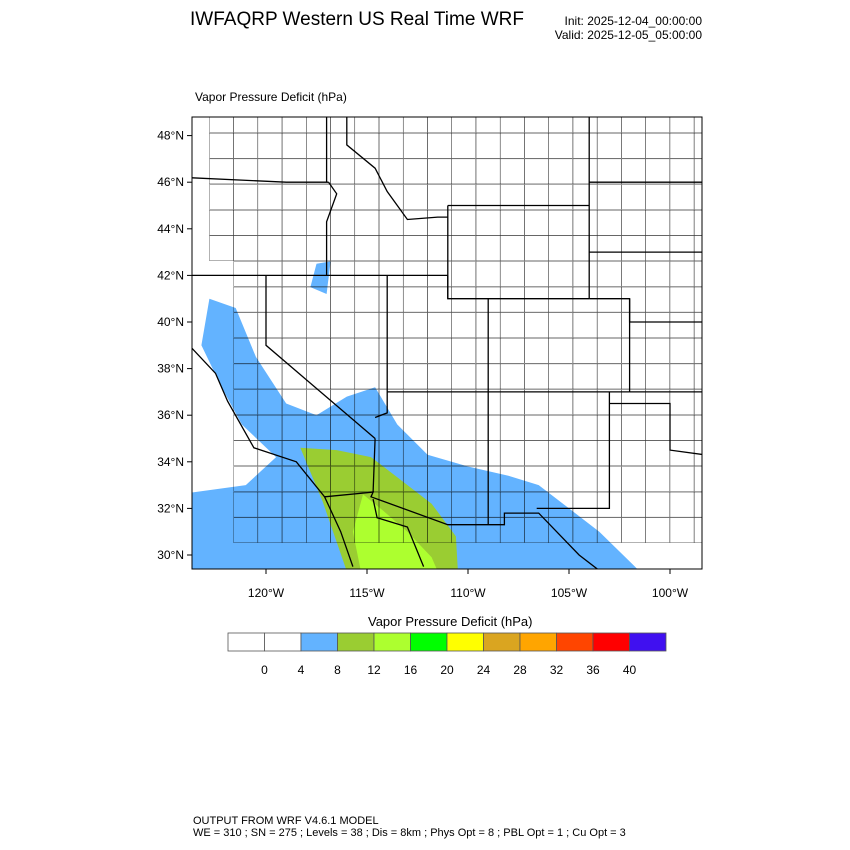 The image size is (850, 850). What do you see at coordinates (628, 35) in the screenshot?
I see `valid-time: Valid: 2025-12-05_05:00:00` at bounding box center [628, 35].